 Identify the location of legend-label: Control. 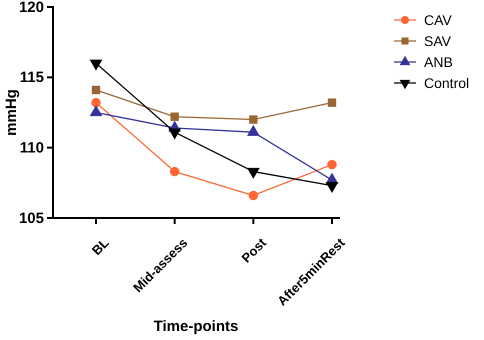
(447, 82).